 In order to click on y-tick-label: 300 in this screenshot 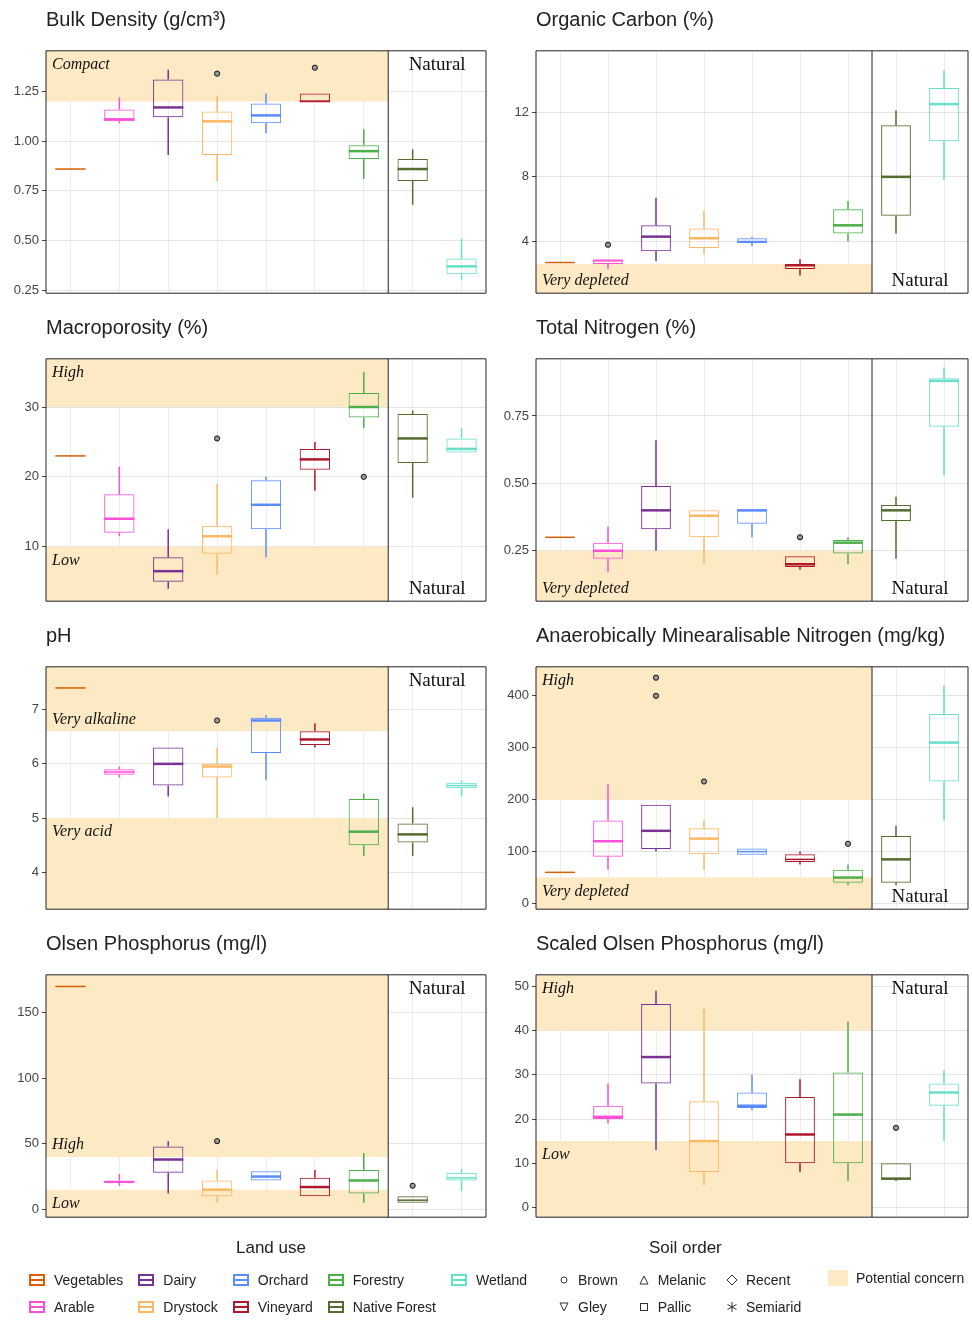, I will do `click(518, 747)`.